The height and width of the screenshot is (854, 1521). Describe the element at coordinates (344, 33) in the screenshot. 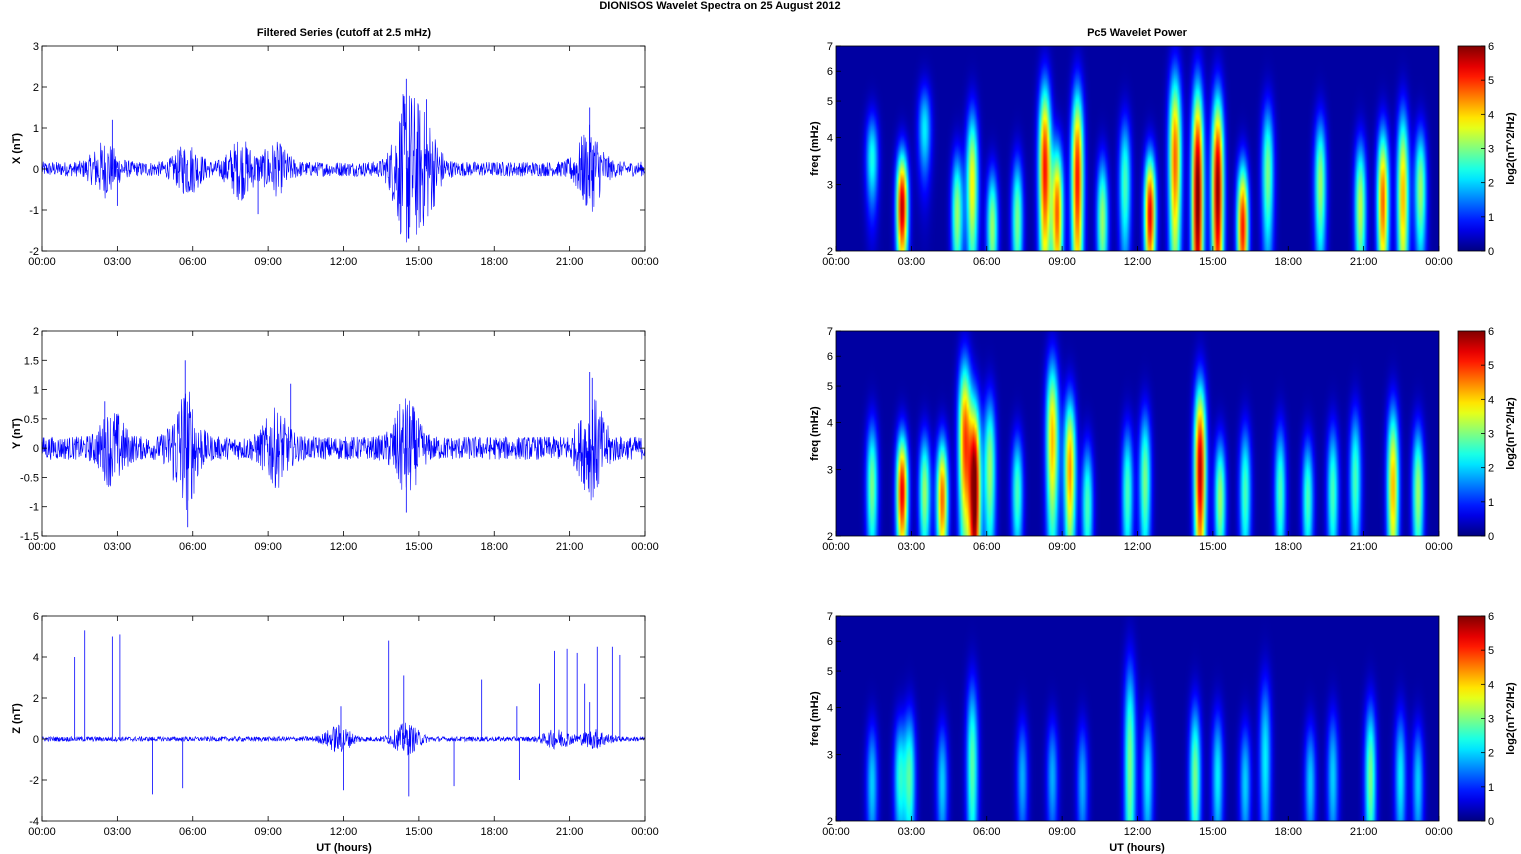

I see `left-column-title: Filtered Series (cutoff at 2.5 mHz)` at that location.